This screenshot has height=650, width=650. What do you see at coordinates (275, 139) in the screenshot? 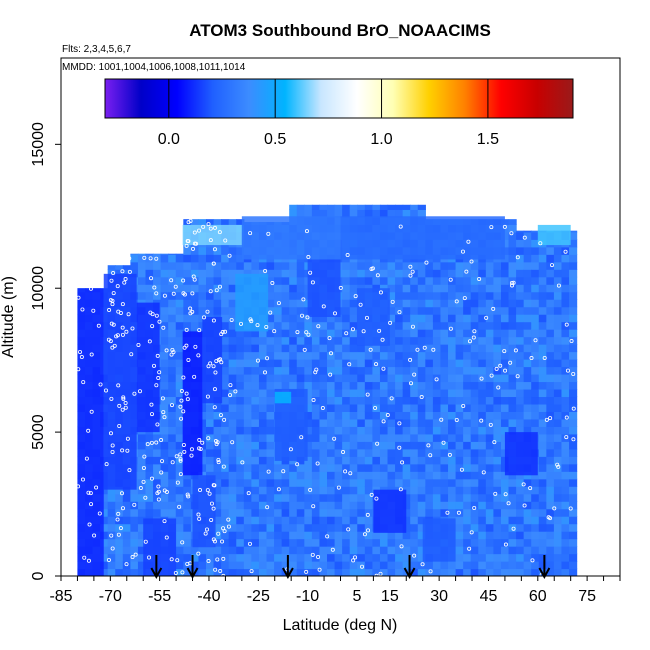
I see `colorbar-tick-label: 0.5` at bounding box center [275, 139].